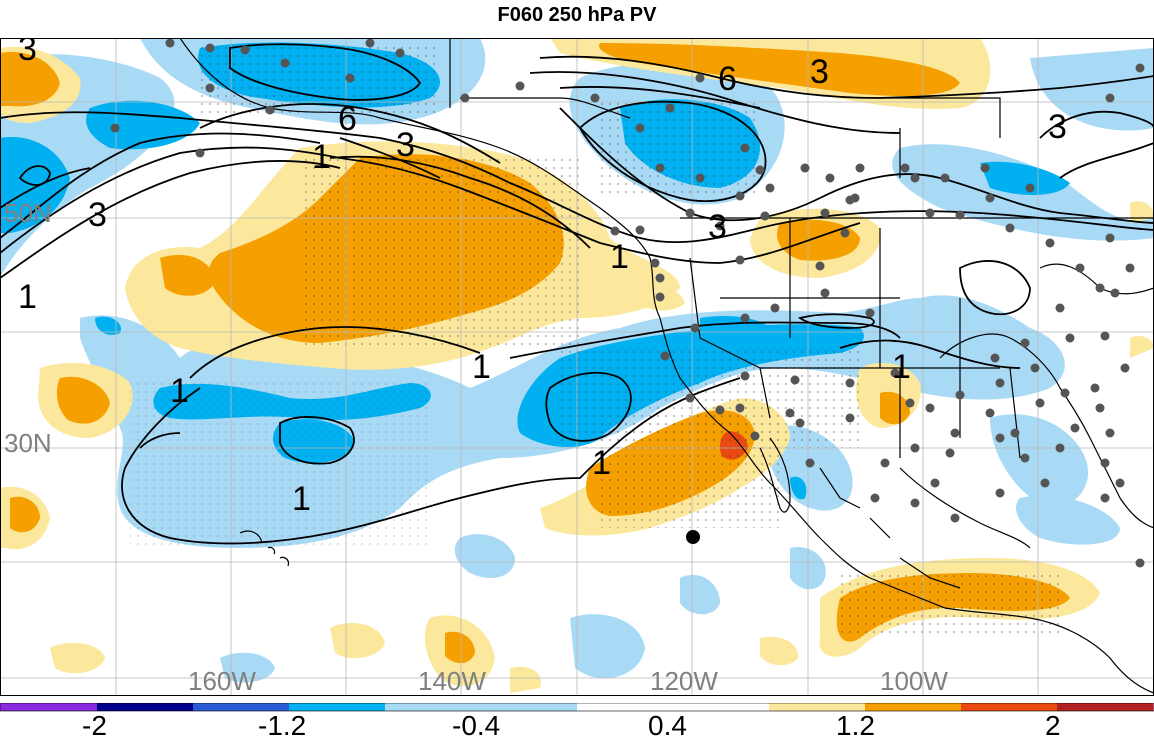 The image size is (1154, 739). I want to click on lat-label: 30N, so click(28, 443).